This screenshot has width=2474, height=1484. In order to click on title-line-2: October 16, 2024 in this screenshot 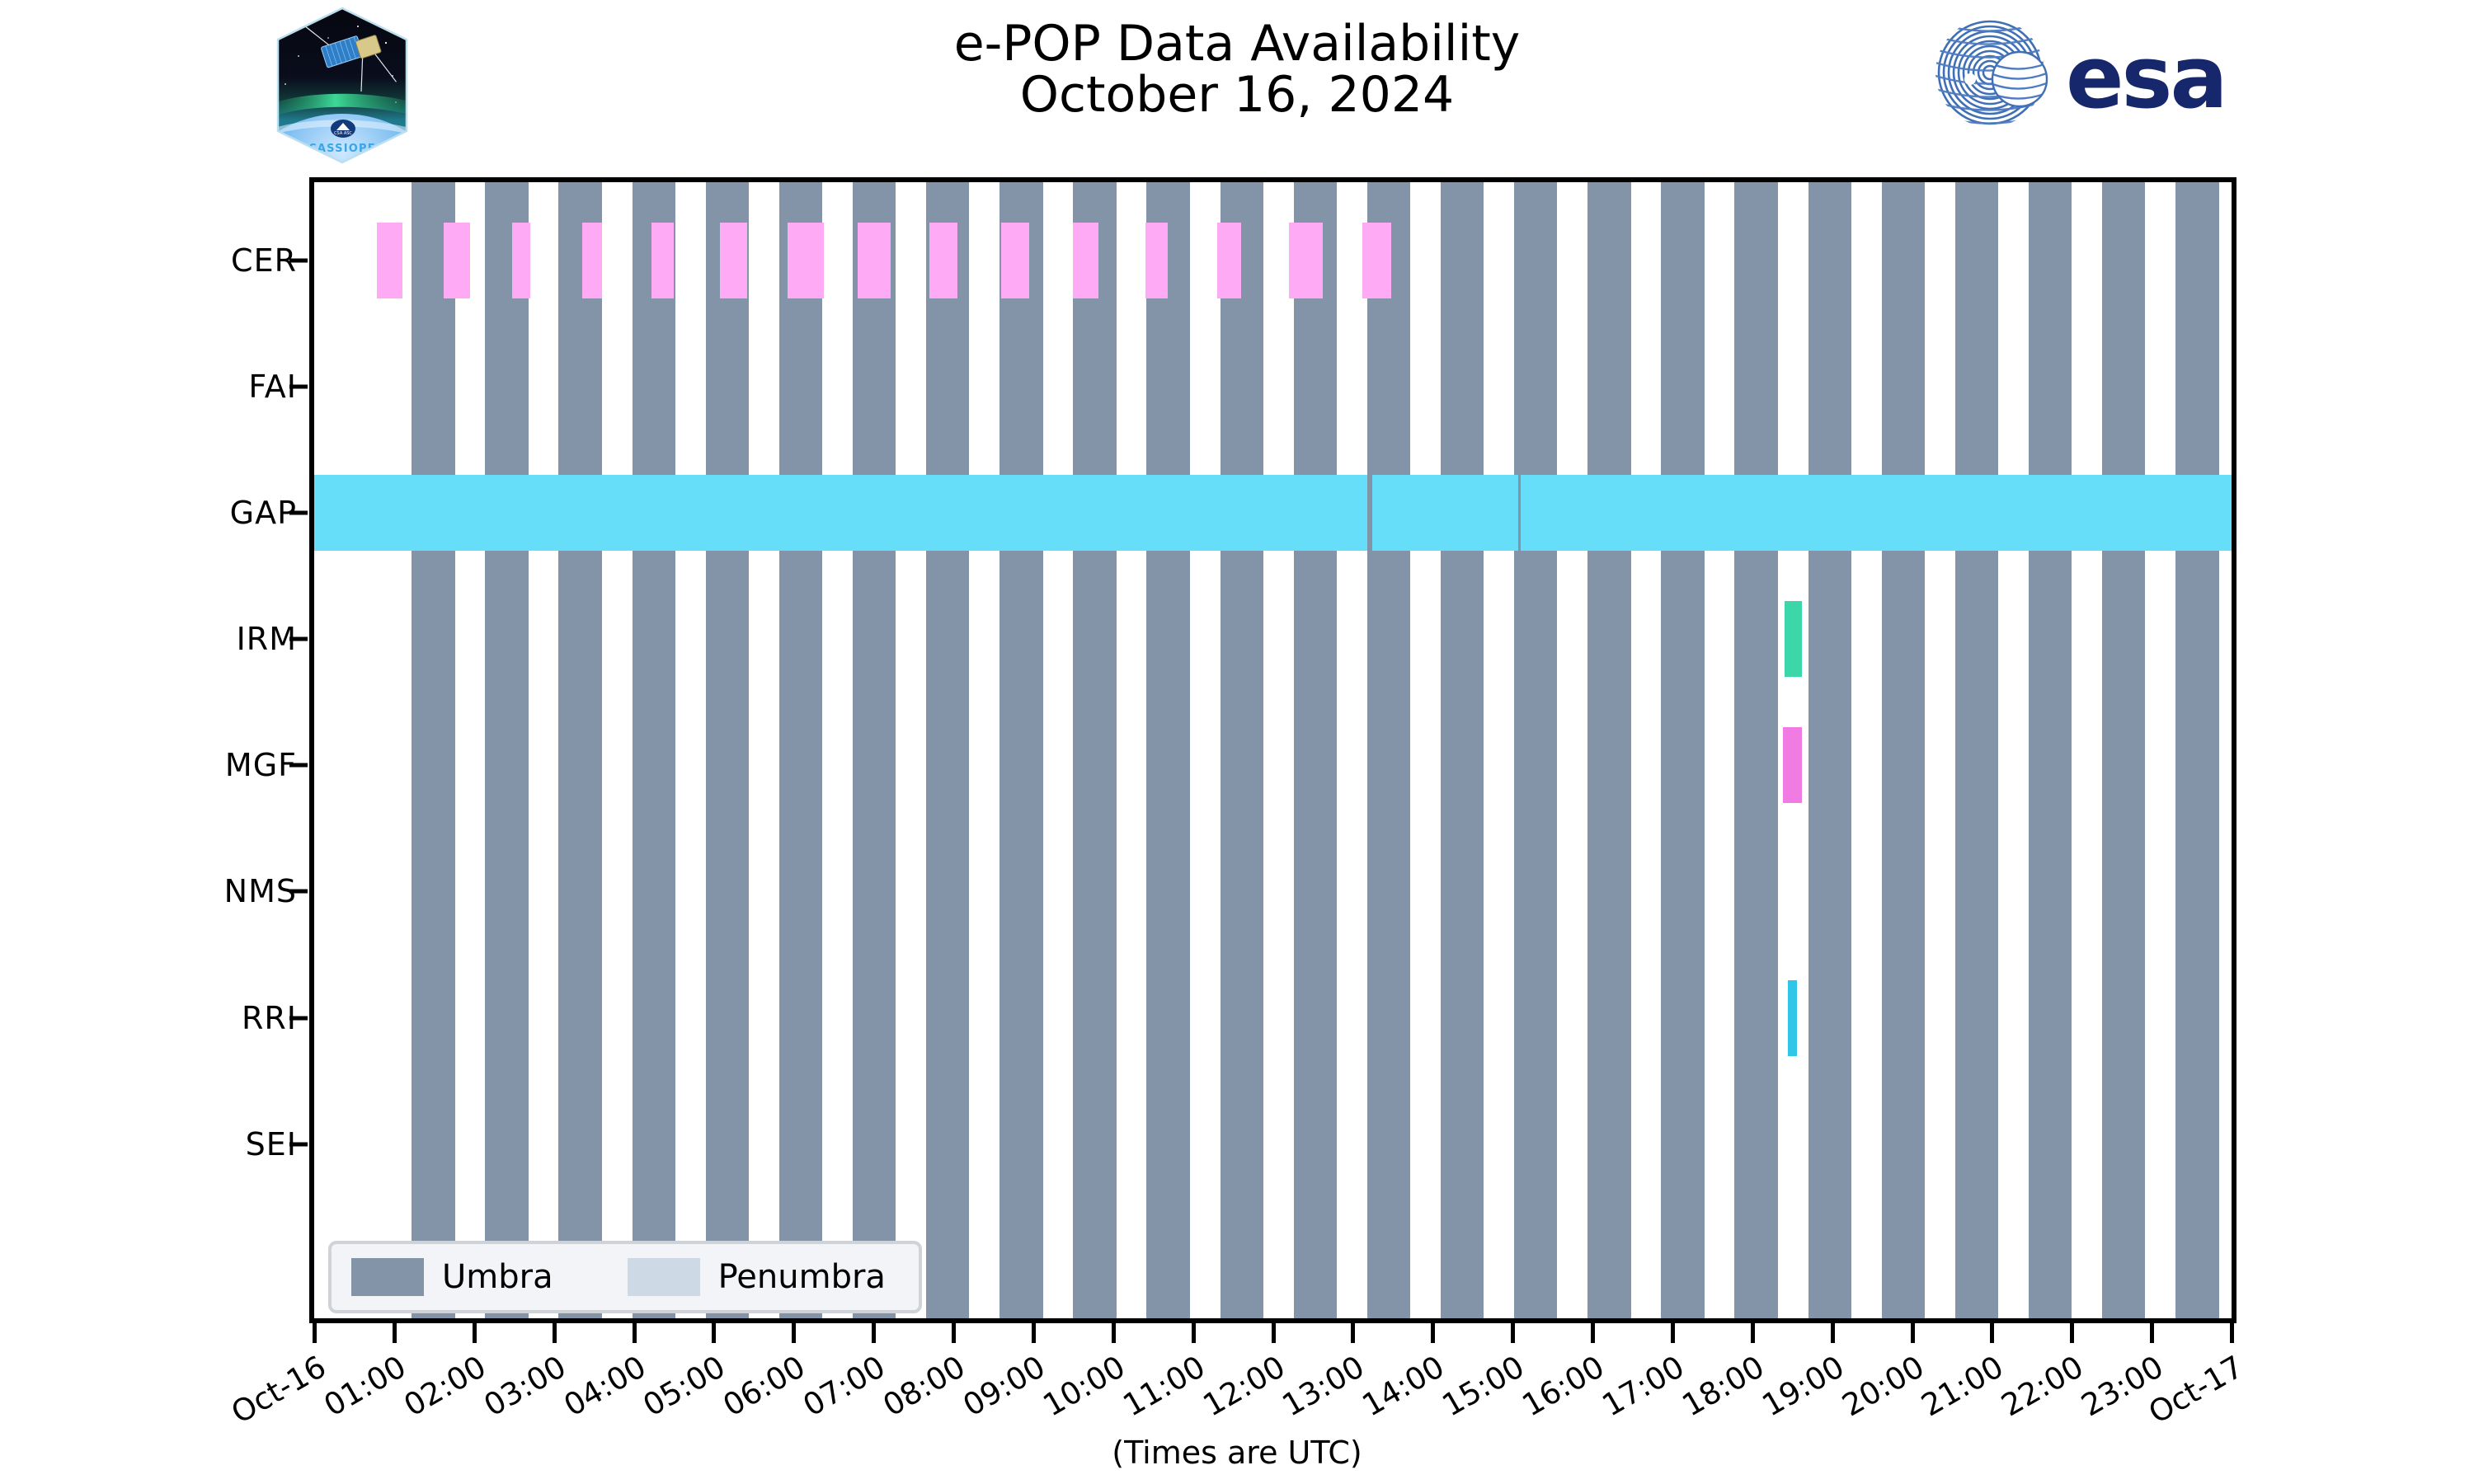, I will do `click(1237, 95)`.